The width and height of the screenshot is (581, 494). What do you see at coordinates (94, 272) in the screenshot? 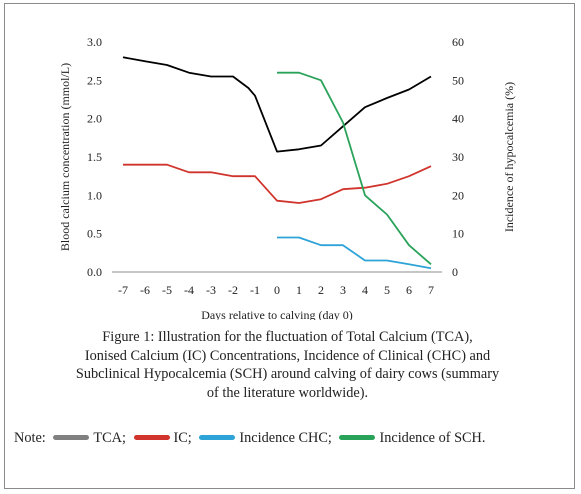
I see `y-left-tick-label: 0.0` at bounding box center [94, 272].